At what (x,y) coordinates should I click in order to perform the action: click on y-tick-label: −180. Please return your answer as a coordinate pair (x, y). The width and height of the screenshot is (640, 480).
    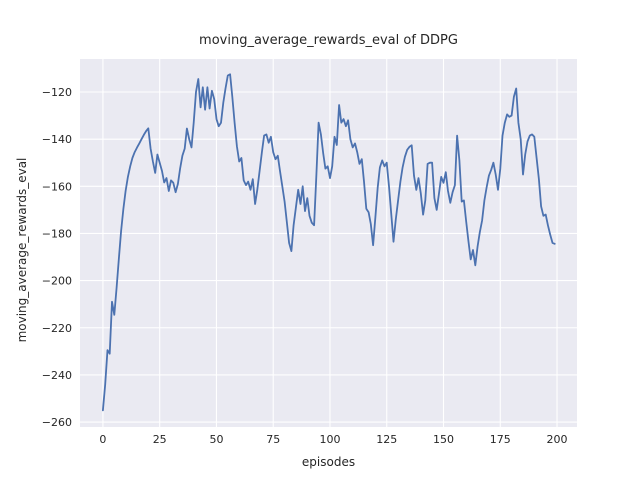
    Looking at the image, I should click on (57, 233).